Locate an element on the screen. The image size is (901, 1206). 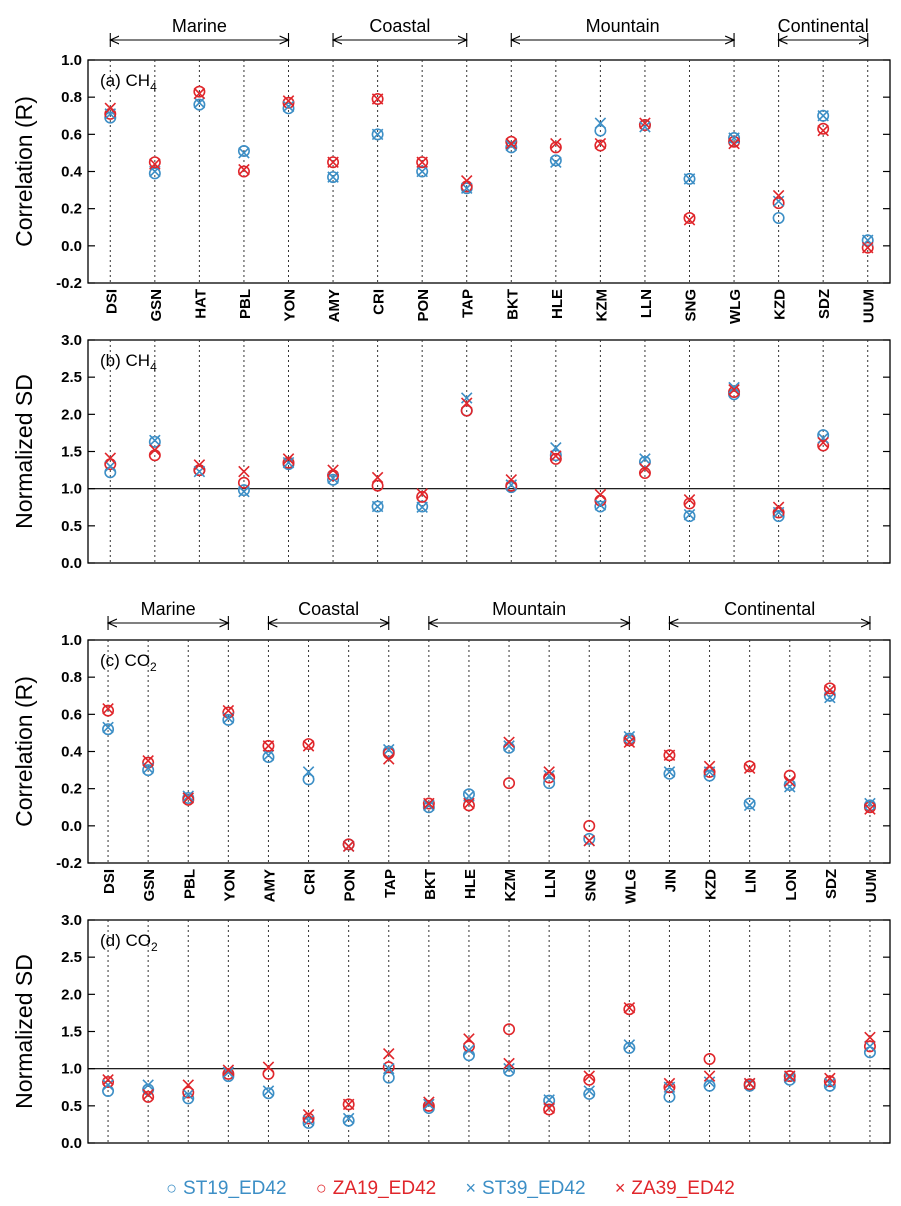
y-tick-label: 2.5 is located at coordinates (71, 957).